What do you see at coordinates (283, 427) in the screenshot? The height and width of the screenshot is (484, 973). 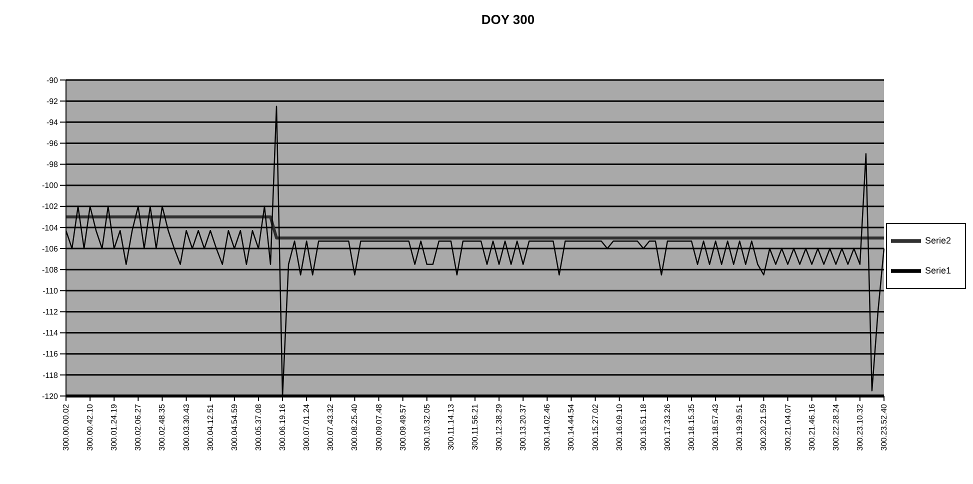 I see `x-tick-label: 300.06.19.16` at bounding box center [283, 427].